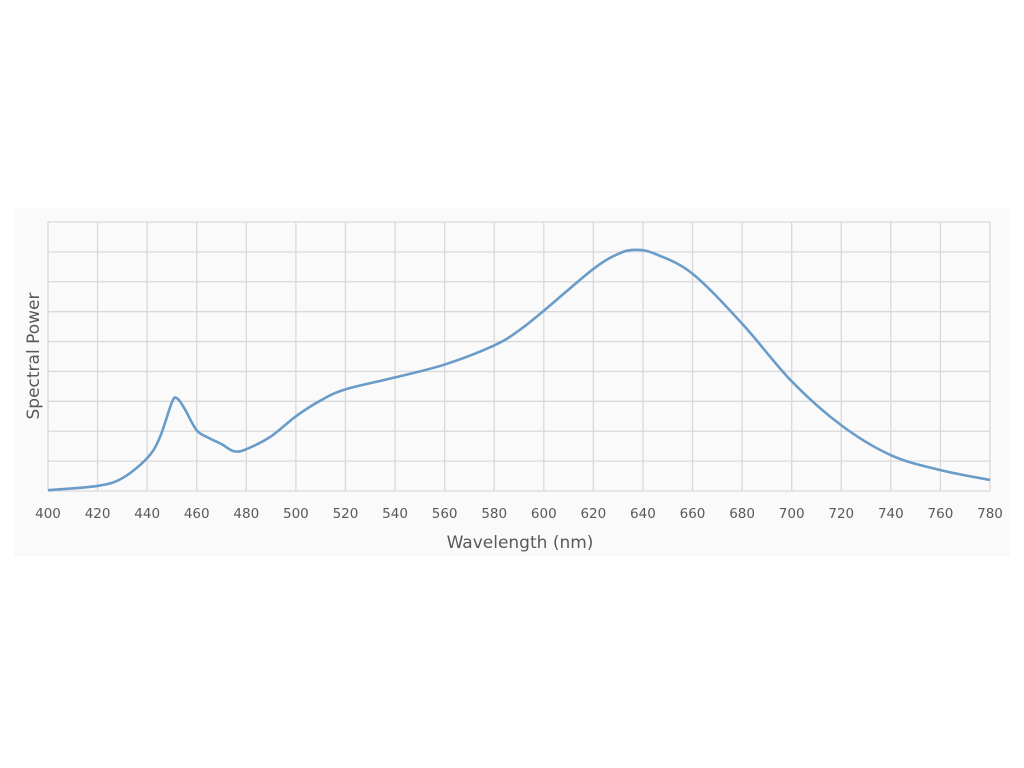  What do you see at coordinates (841, 514) in the screenshot?
I see `x-tick-label: 720` at bounding box center [841, 514].